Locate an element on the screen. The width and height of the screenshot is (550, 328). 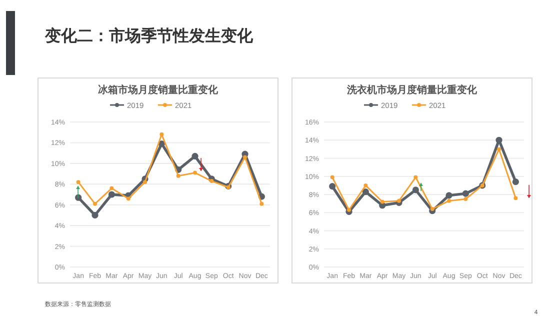
chart-title: 冰箱市场月度销量比重变化 is located at coordinates (158, 90).